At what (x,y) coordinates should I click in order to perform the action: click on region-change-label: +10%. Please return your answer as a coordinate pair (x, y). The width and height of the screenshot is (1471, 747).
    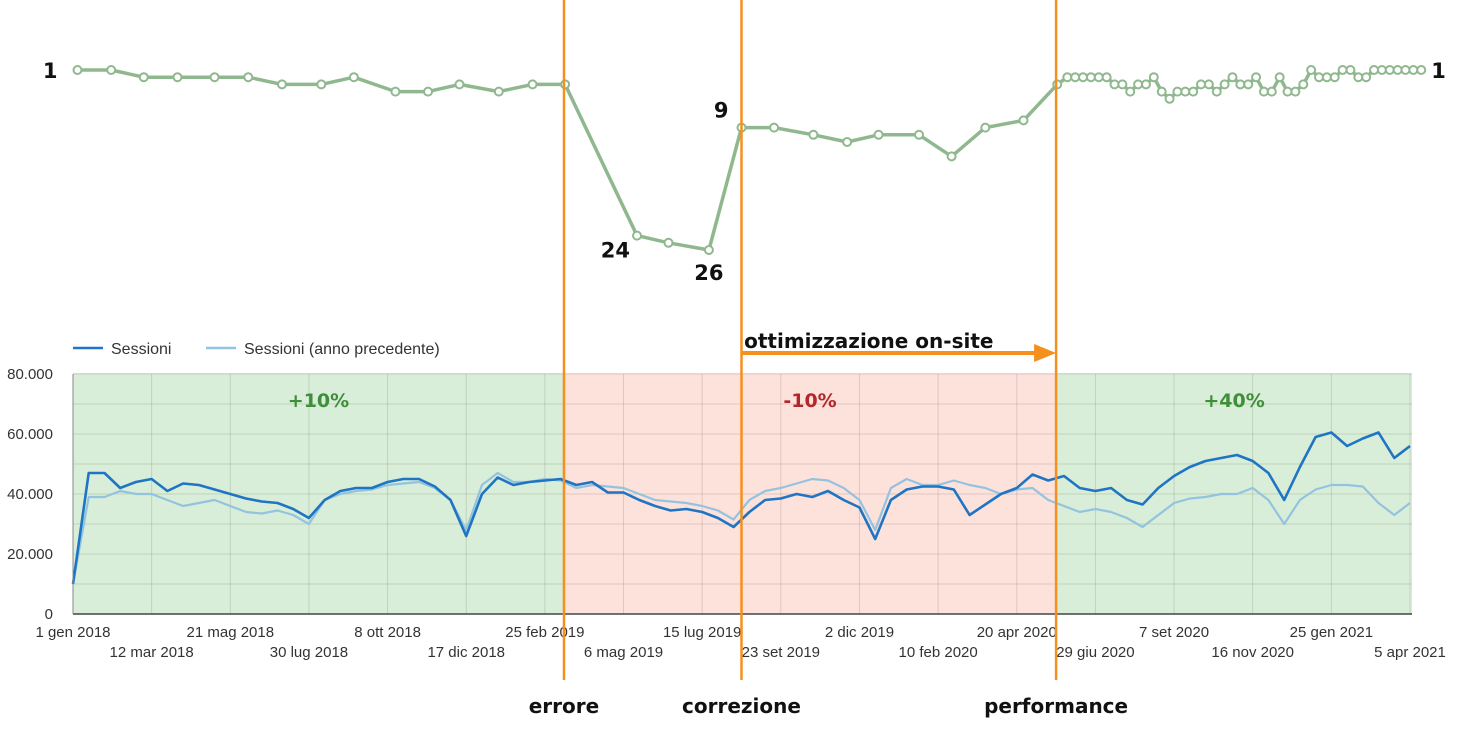
    Looking at the image, I should click on (318, 401).